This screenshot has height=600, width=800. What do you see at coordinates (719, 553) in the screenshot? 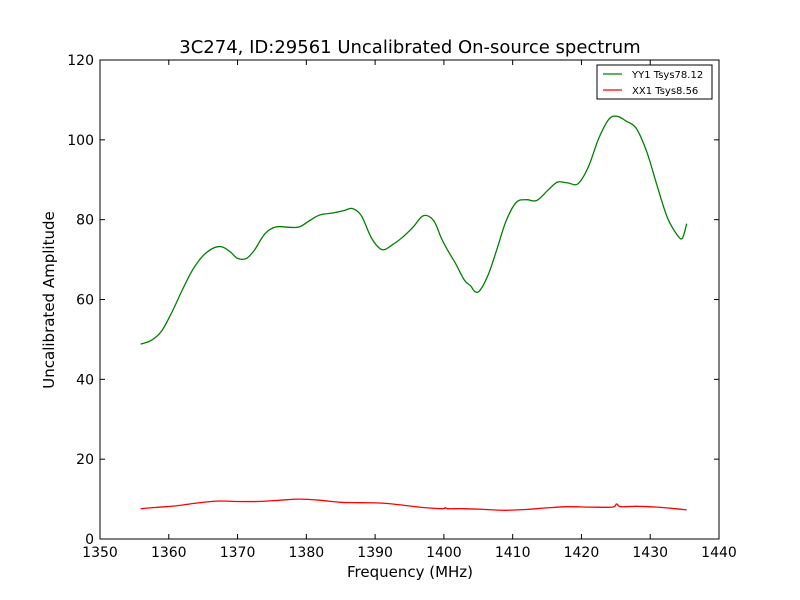
I see `x-tick-label: 1440` at bounding box center [719, 553].